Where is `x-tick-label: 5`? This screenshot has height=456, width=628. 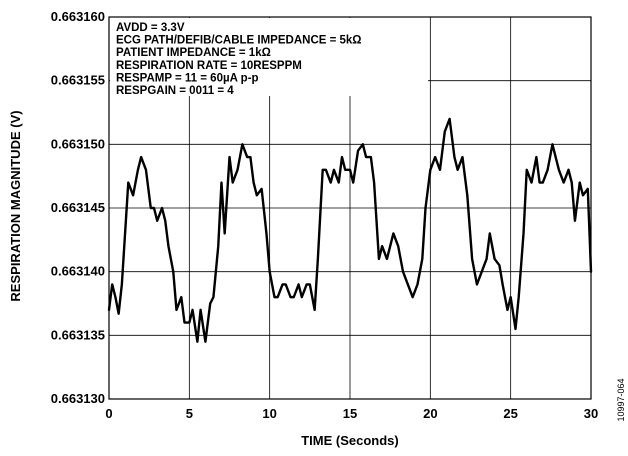 x-tick-label: 5 is located at coordinates (189, 413).